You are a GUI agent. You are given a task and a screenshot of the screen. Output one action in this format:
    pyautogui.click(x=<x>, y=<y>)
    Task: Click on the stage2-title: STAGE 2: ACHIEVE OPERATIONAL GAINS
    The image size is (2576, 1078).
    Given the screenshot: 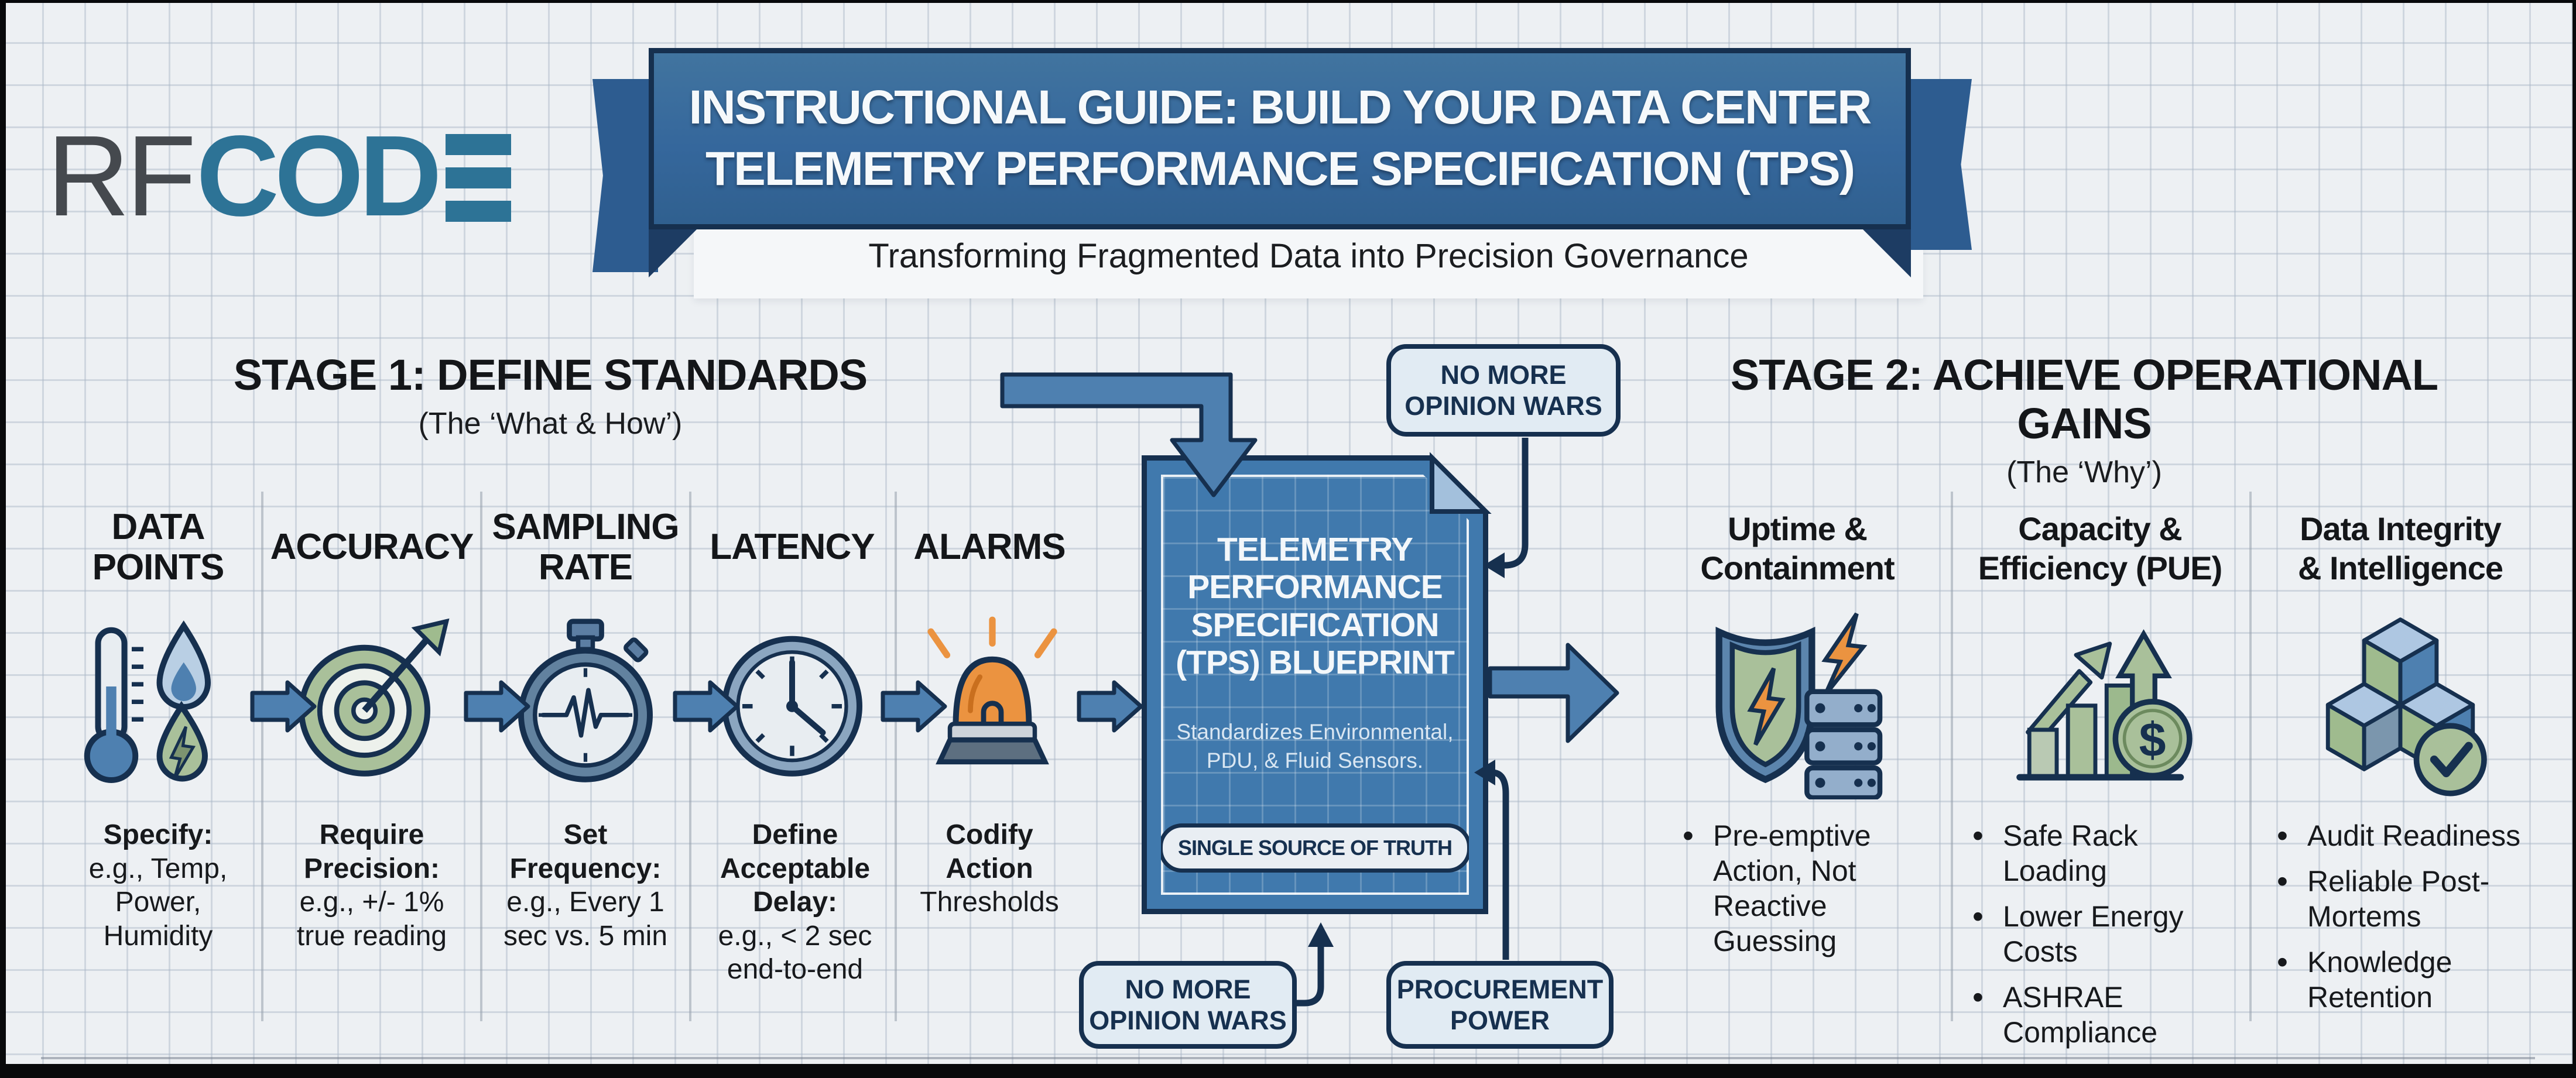 What is the action you would take?
    pyautogui.click(x=2084, y=399)
    